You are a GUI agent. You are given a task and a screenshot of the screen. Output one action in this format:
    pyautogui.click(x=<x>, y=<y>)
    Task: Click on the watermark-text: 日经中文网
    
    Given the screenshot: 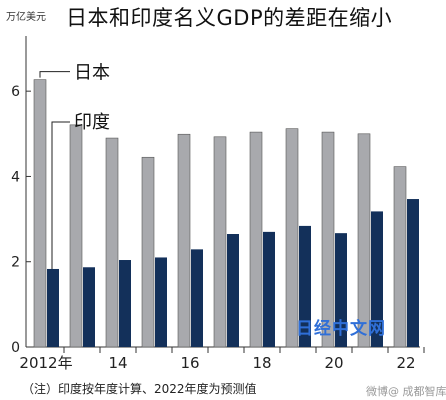 What is the action you would take?
    pyautogui.click(x=341, y=329)
    